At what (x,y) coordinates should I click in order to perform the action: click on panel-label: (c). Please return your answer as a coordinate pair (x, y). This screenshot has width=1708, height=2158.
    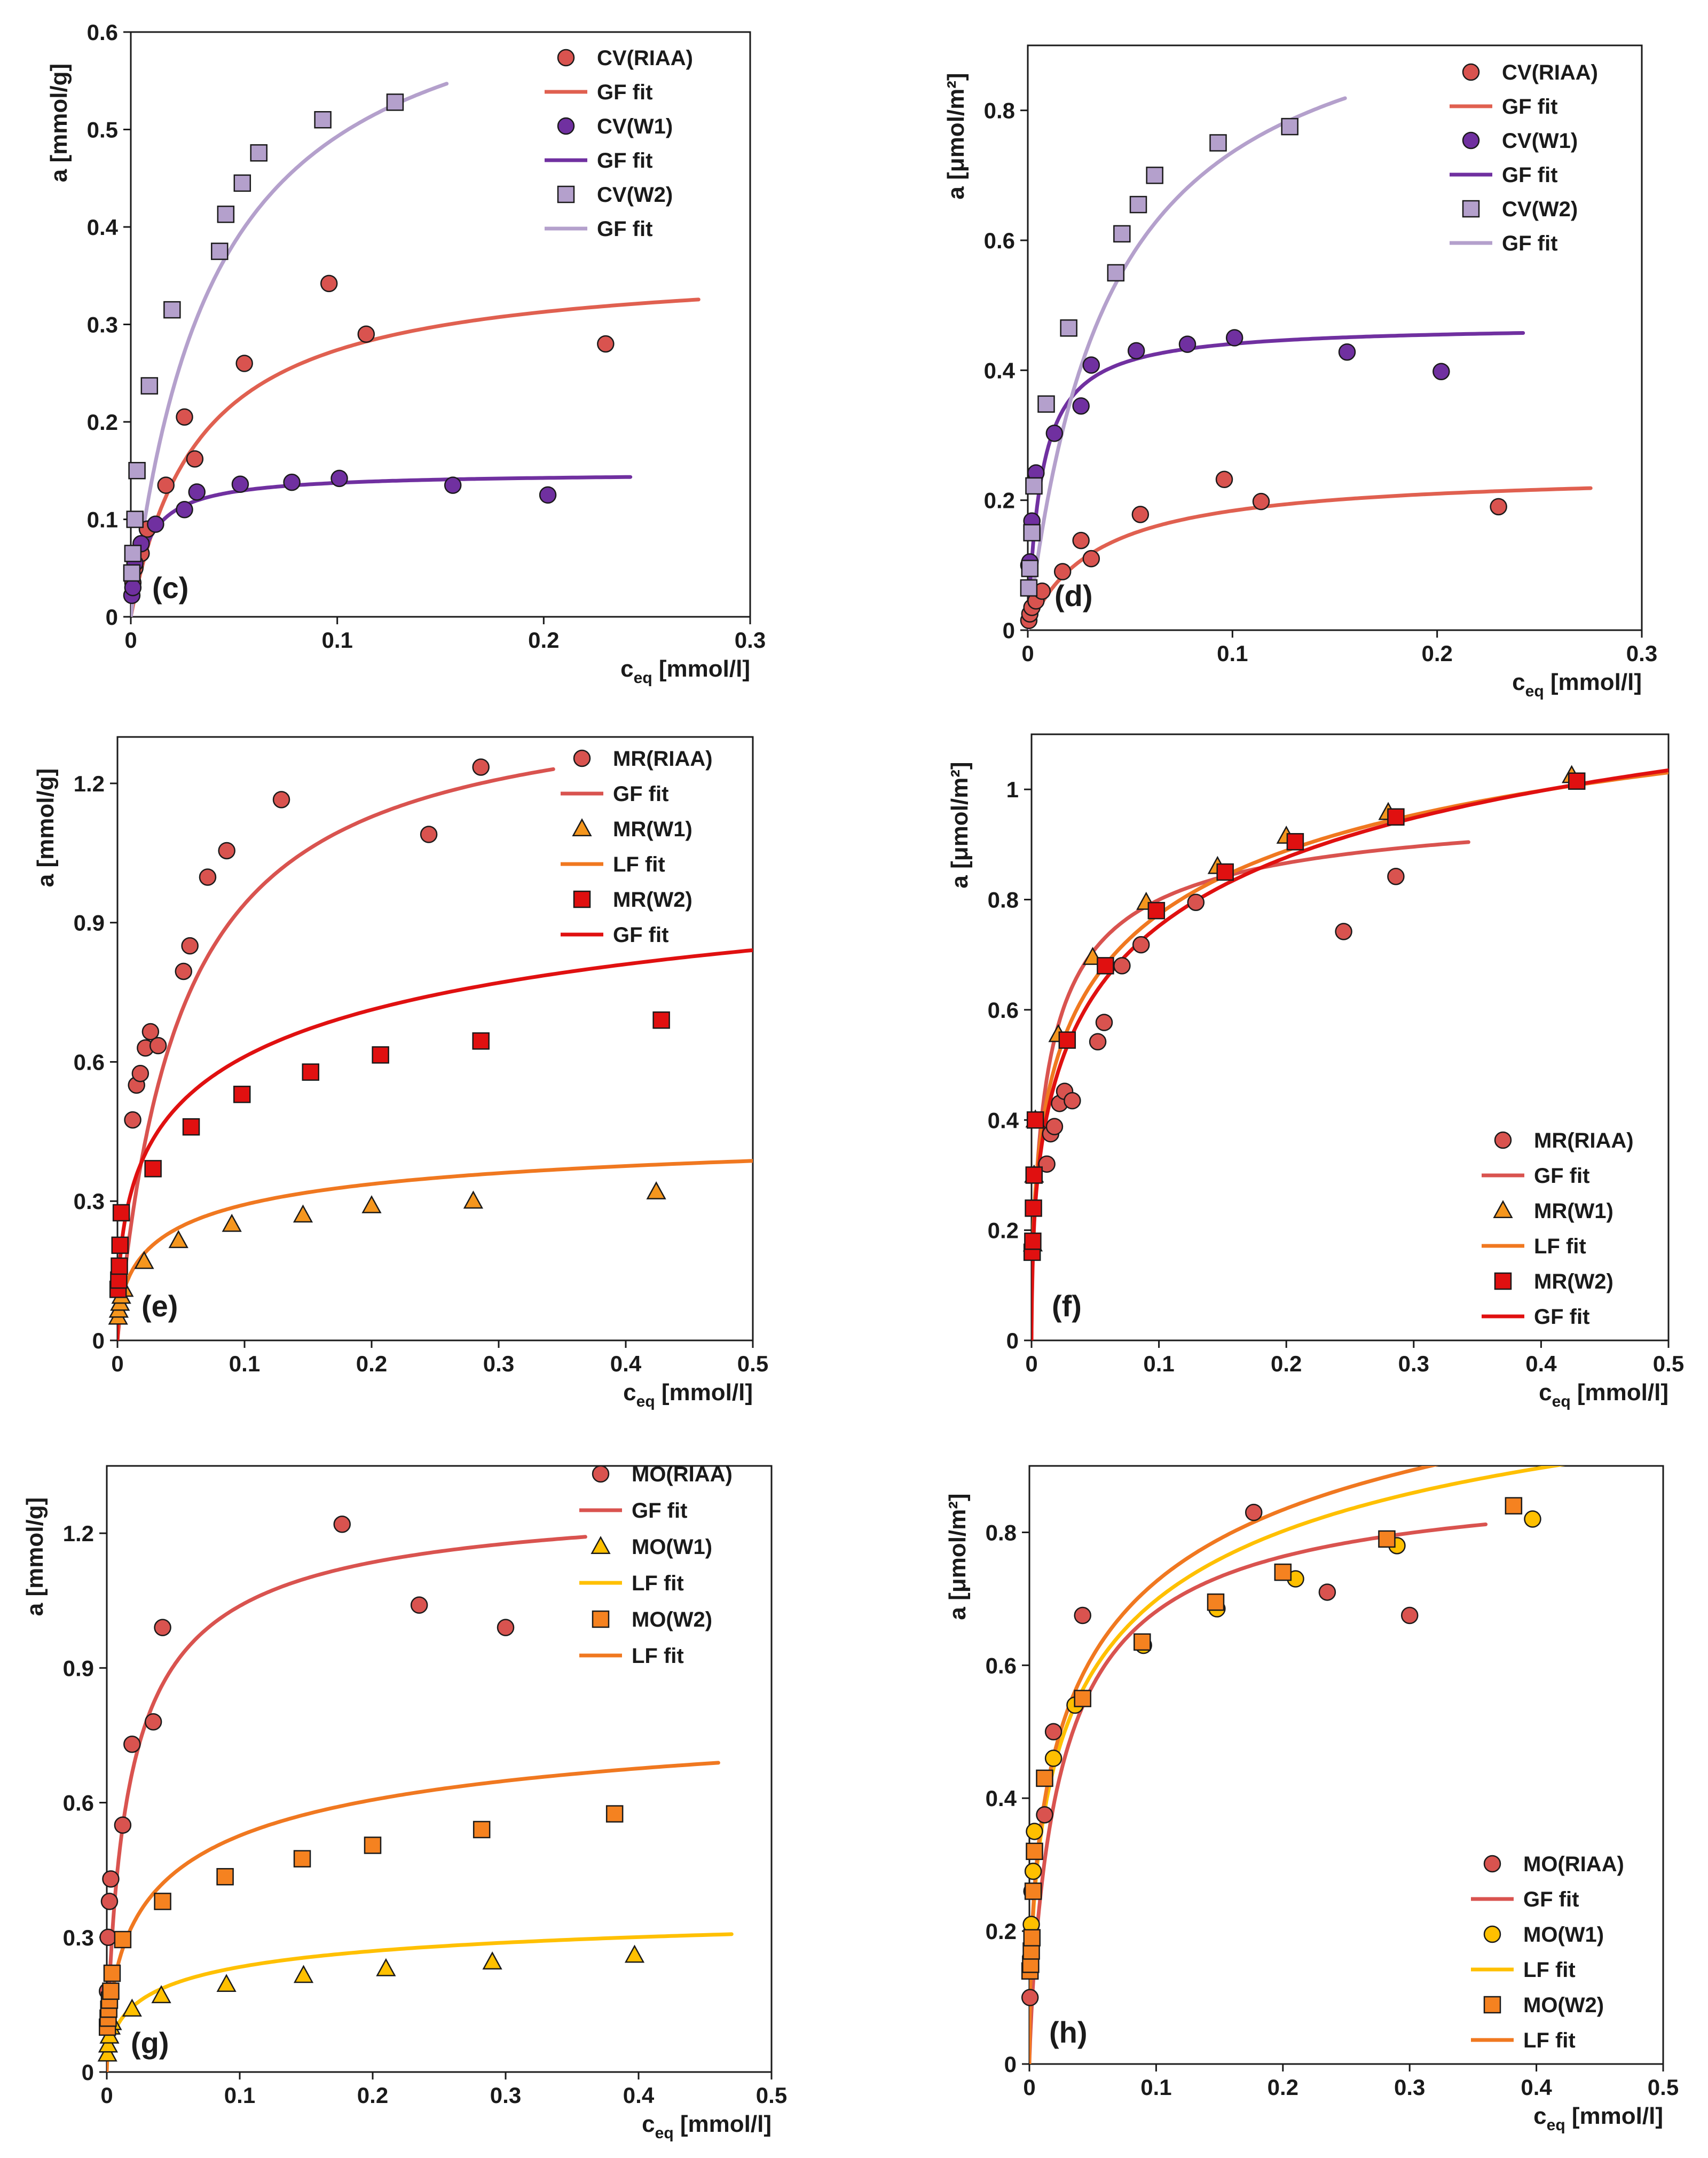
    Looking at the image, I should click on (170, 588).